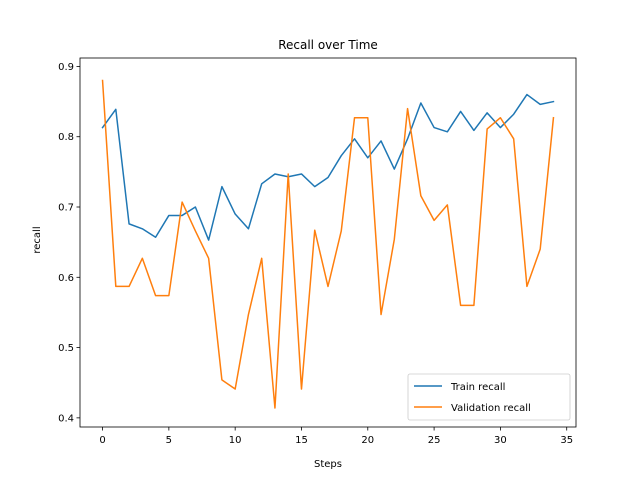  What do you see at coordinates (66, 208) in the screenshot?
I see `y-tick-label: 0.7` at bounding box center [66, 208].